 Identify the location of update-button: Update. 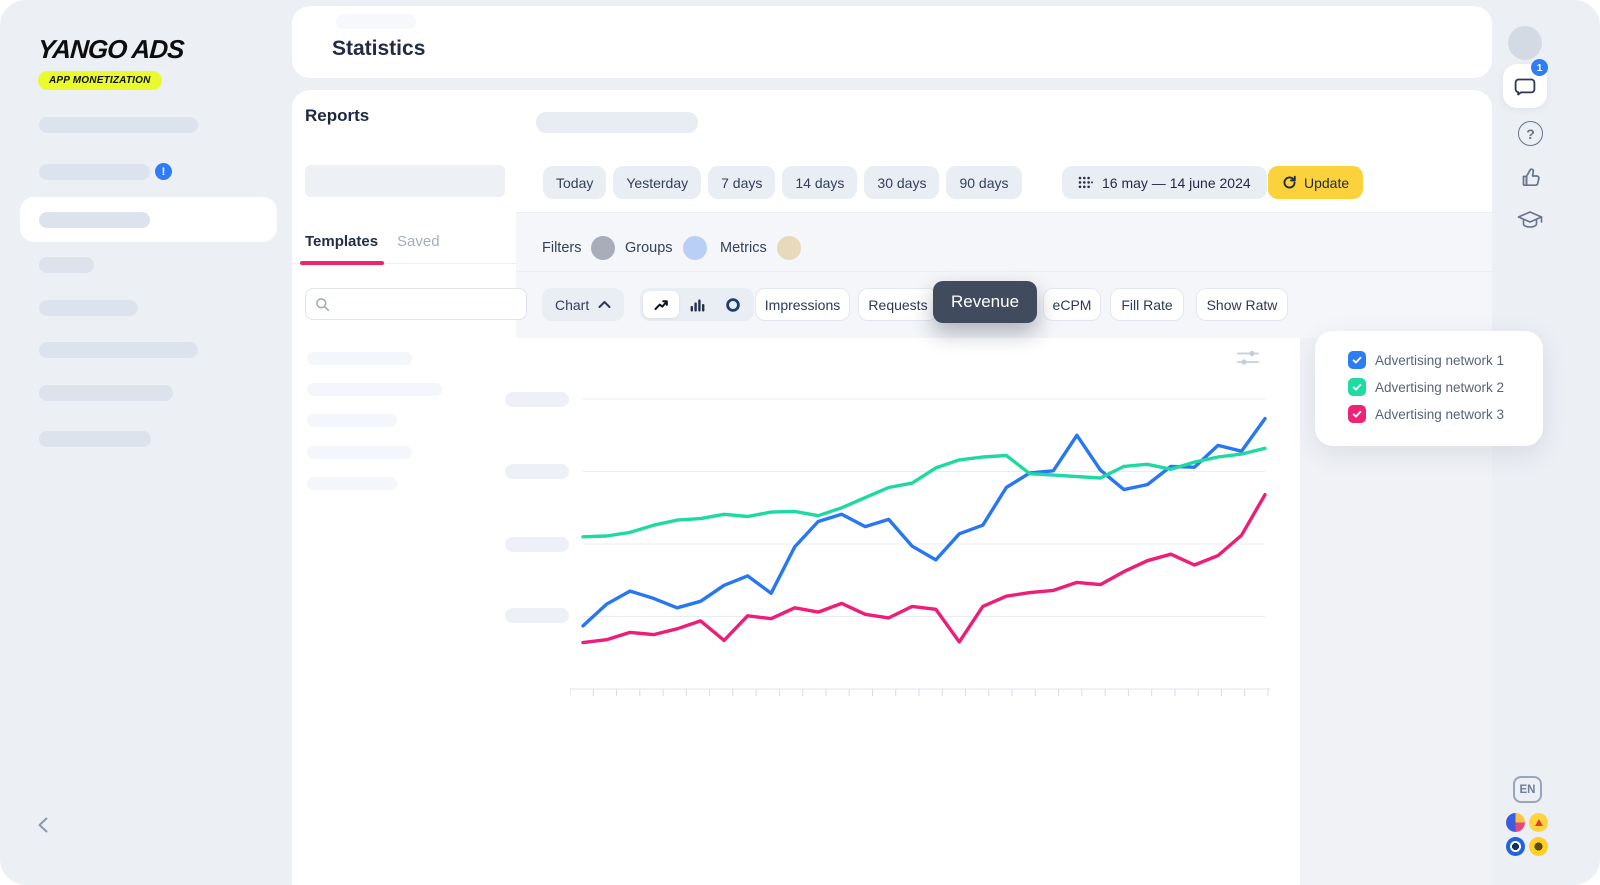
(1316, 182).